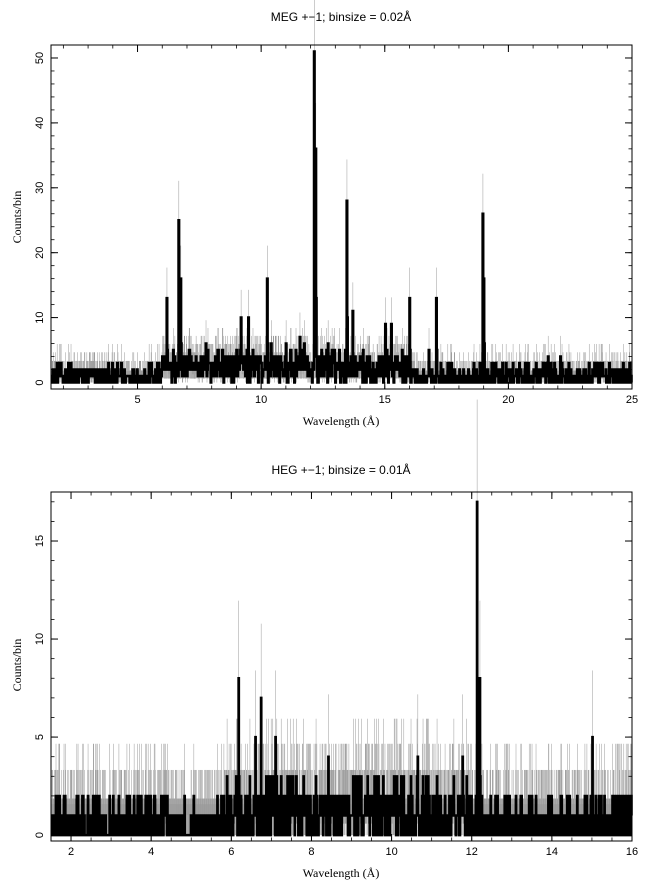  What do you see at coordinates (261, 400) in the screenshot?
I see `meg-x-tick-label: 10` at bounding box center [261, 400].